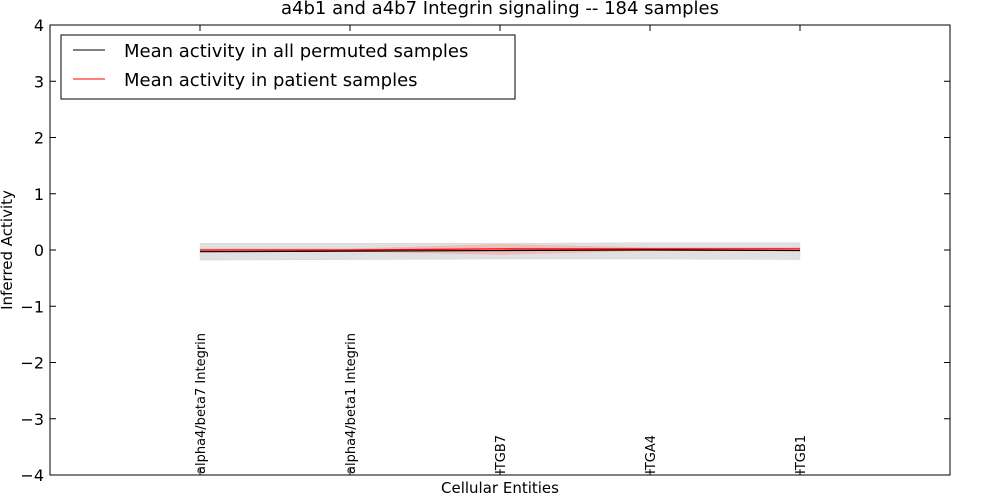 The height and width of the screenshot is (500, 1000). What do you see at coordinates (32, 363) in the screenshot?
I see `y-tick-label: −2` at bounding box center [32, 363].